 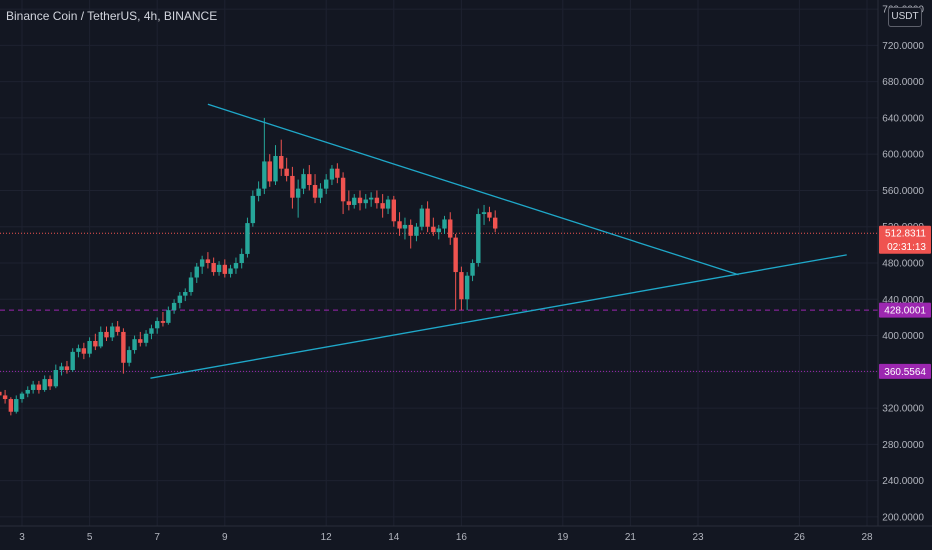 What do you see at coordinates (903, 82) in the screenshot?
I see `price-tick-label: 680.0000` at bounding box center [903, 82].